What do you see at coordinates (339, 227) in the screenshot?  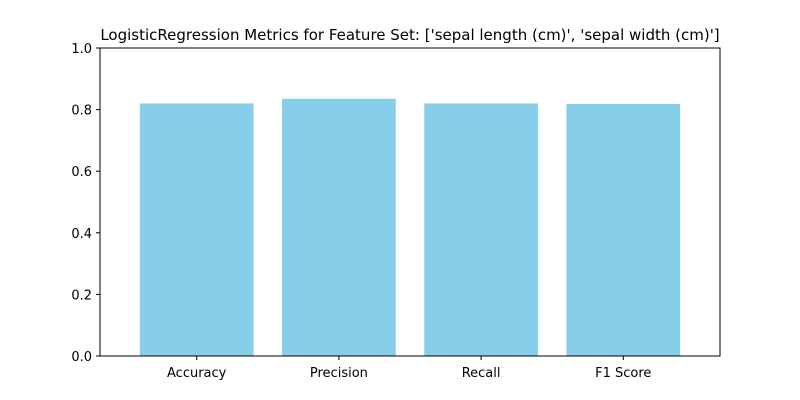 I see `bar-precision` at bounding box center [339, 227].